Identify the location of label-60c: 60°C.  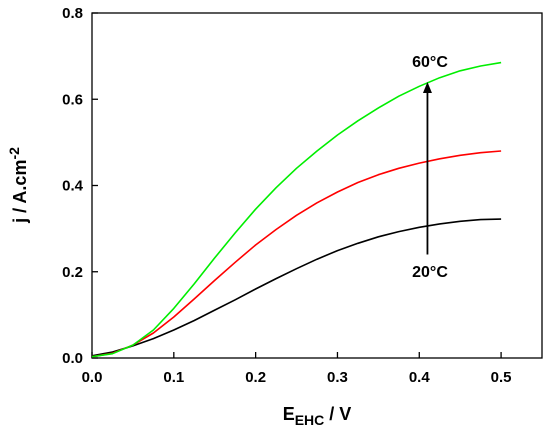
(430, 62).